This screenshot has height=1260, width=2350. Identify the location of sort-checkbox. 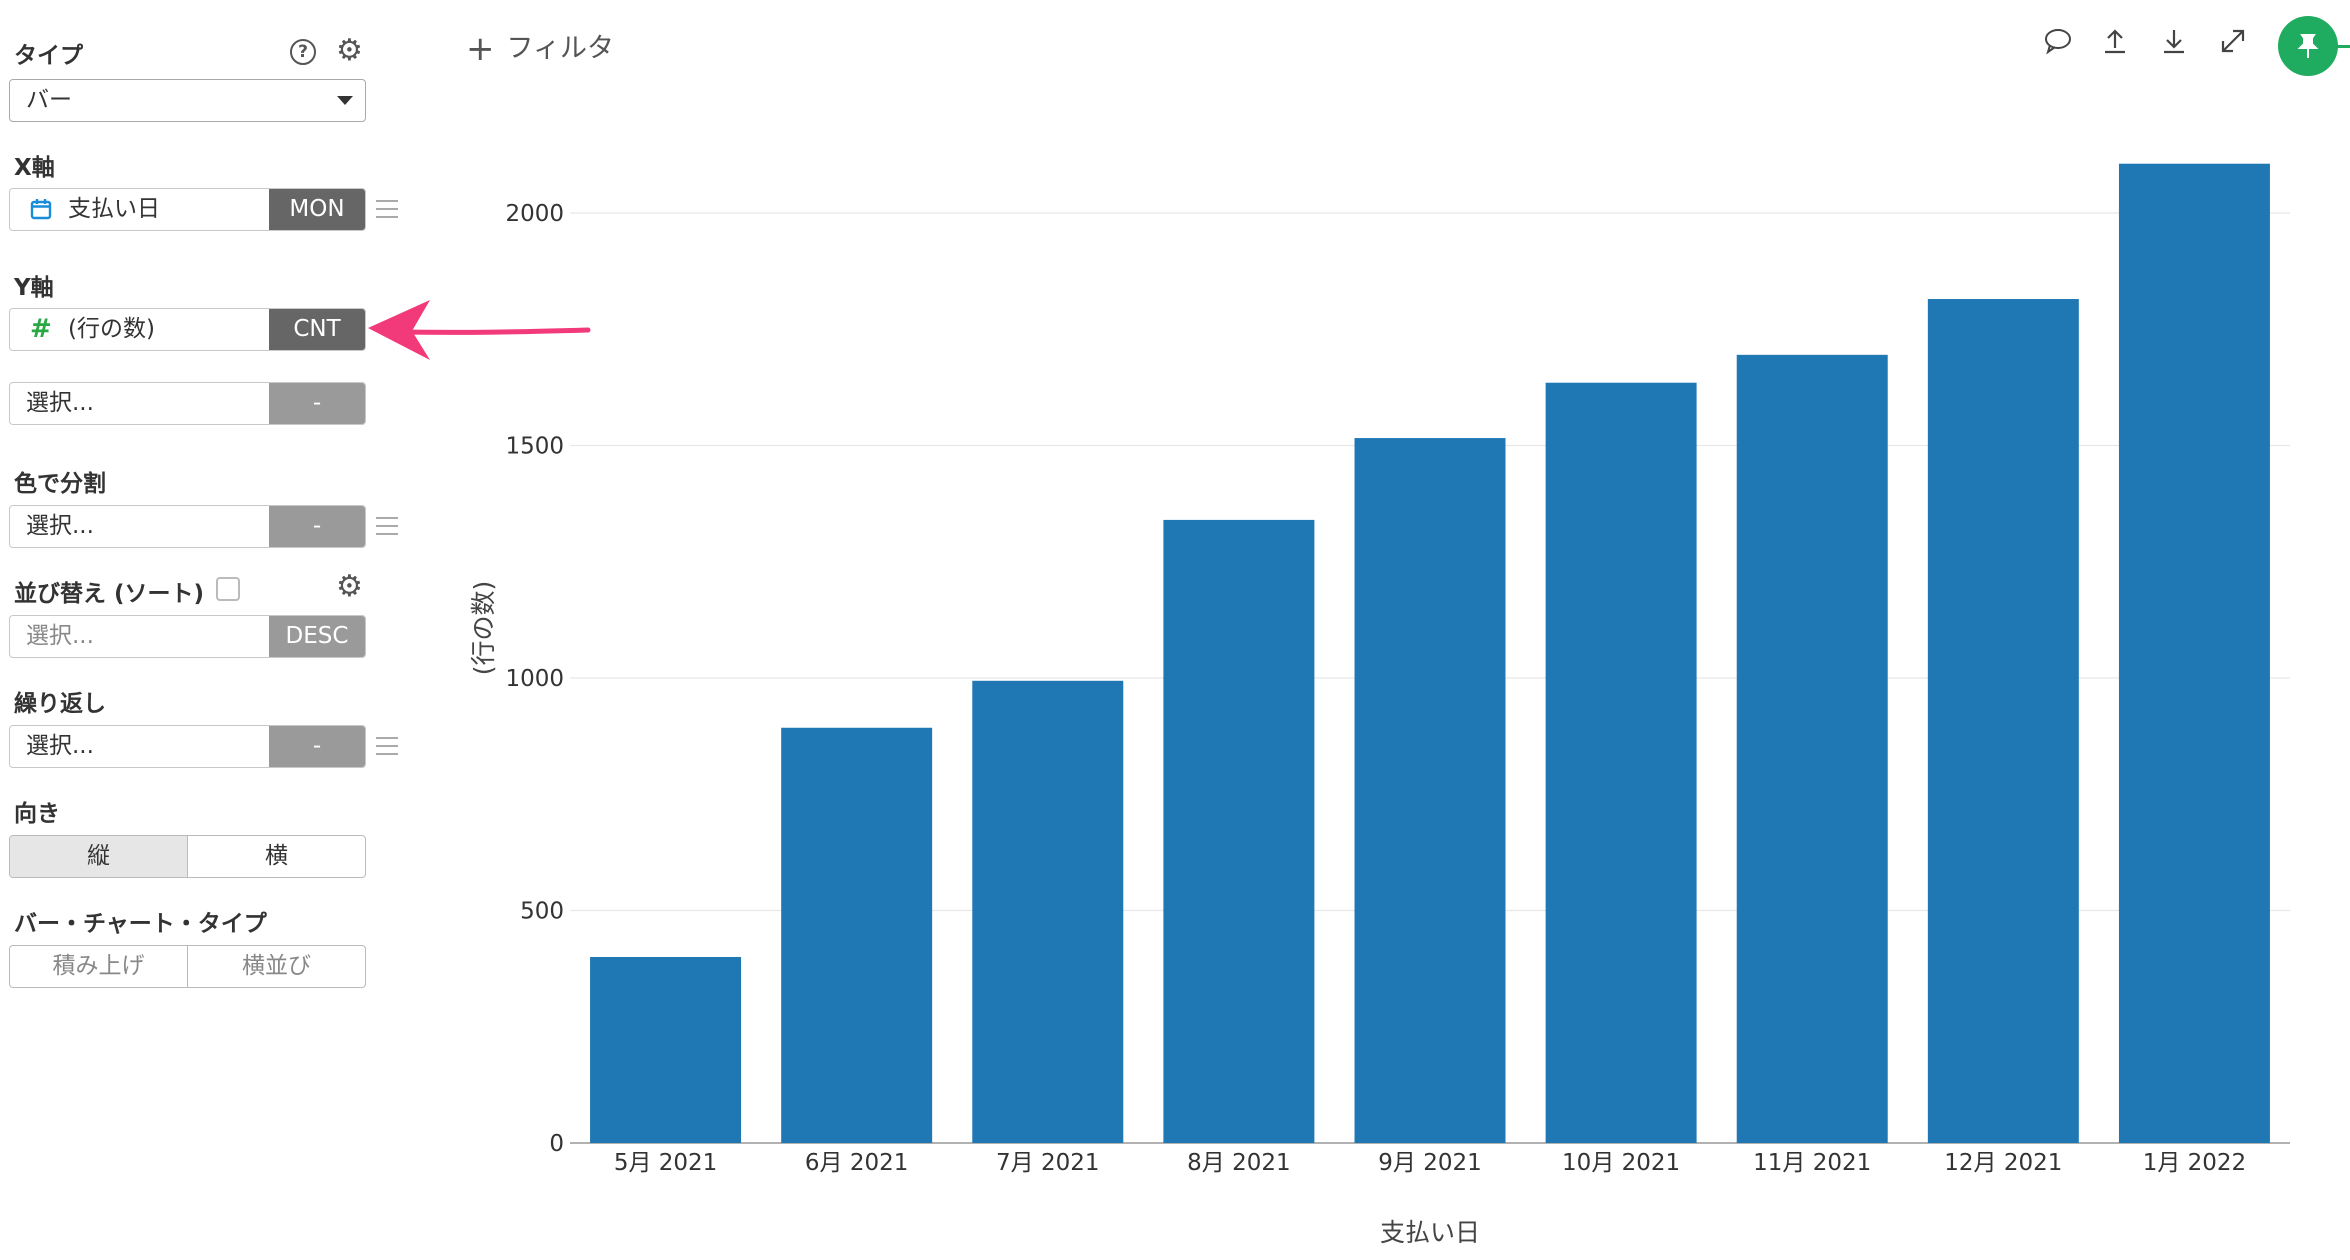
(228, 589).